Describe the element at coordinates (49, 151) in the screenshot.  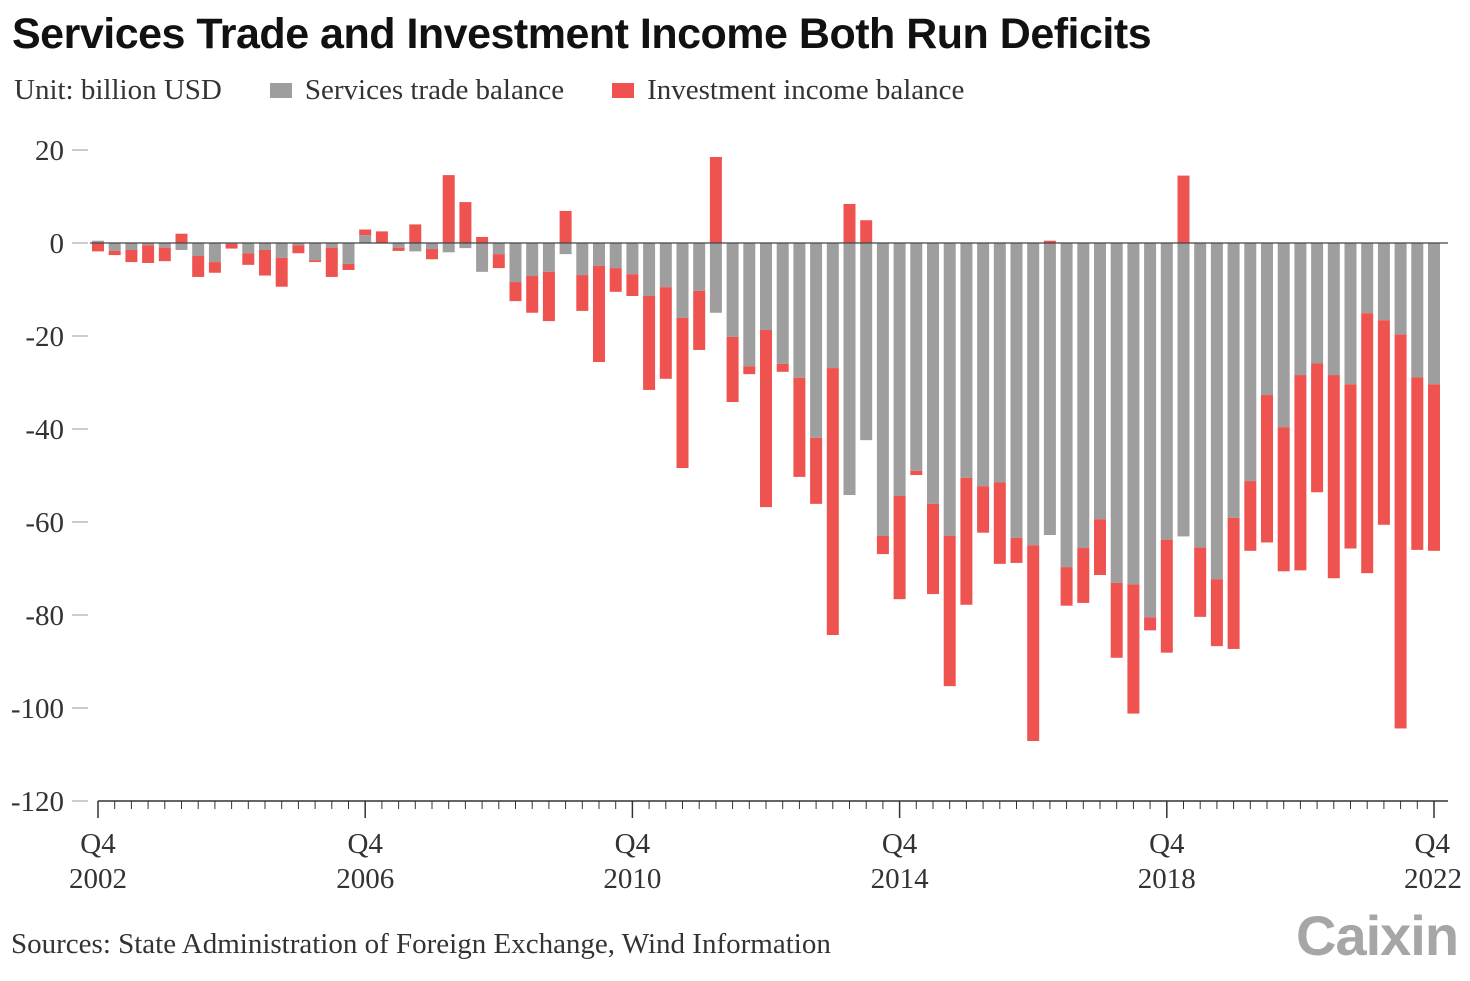
I see `y-tick-label: 20` at that location.